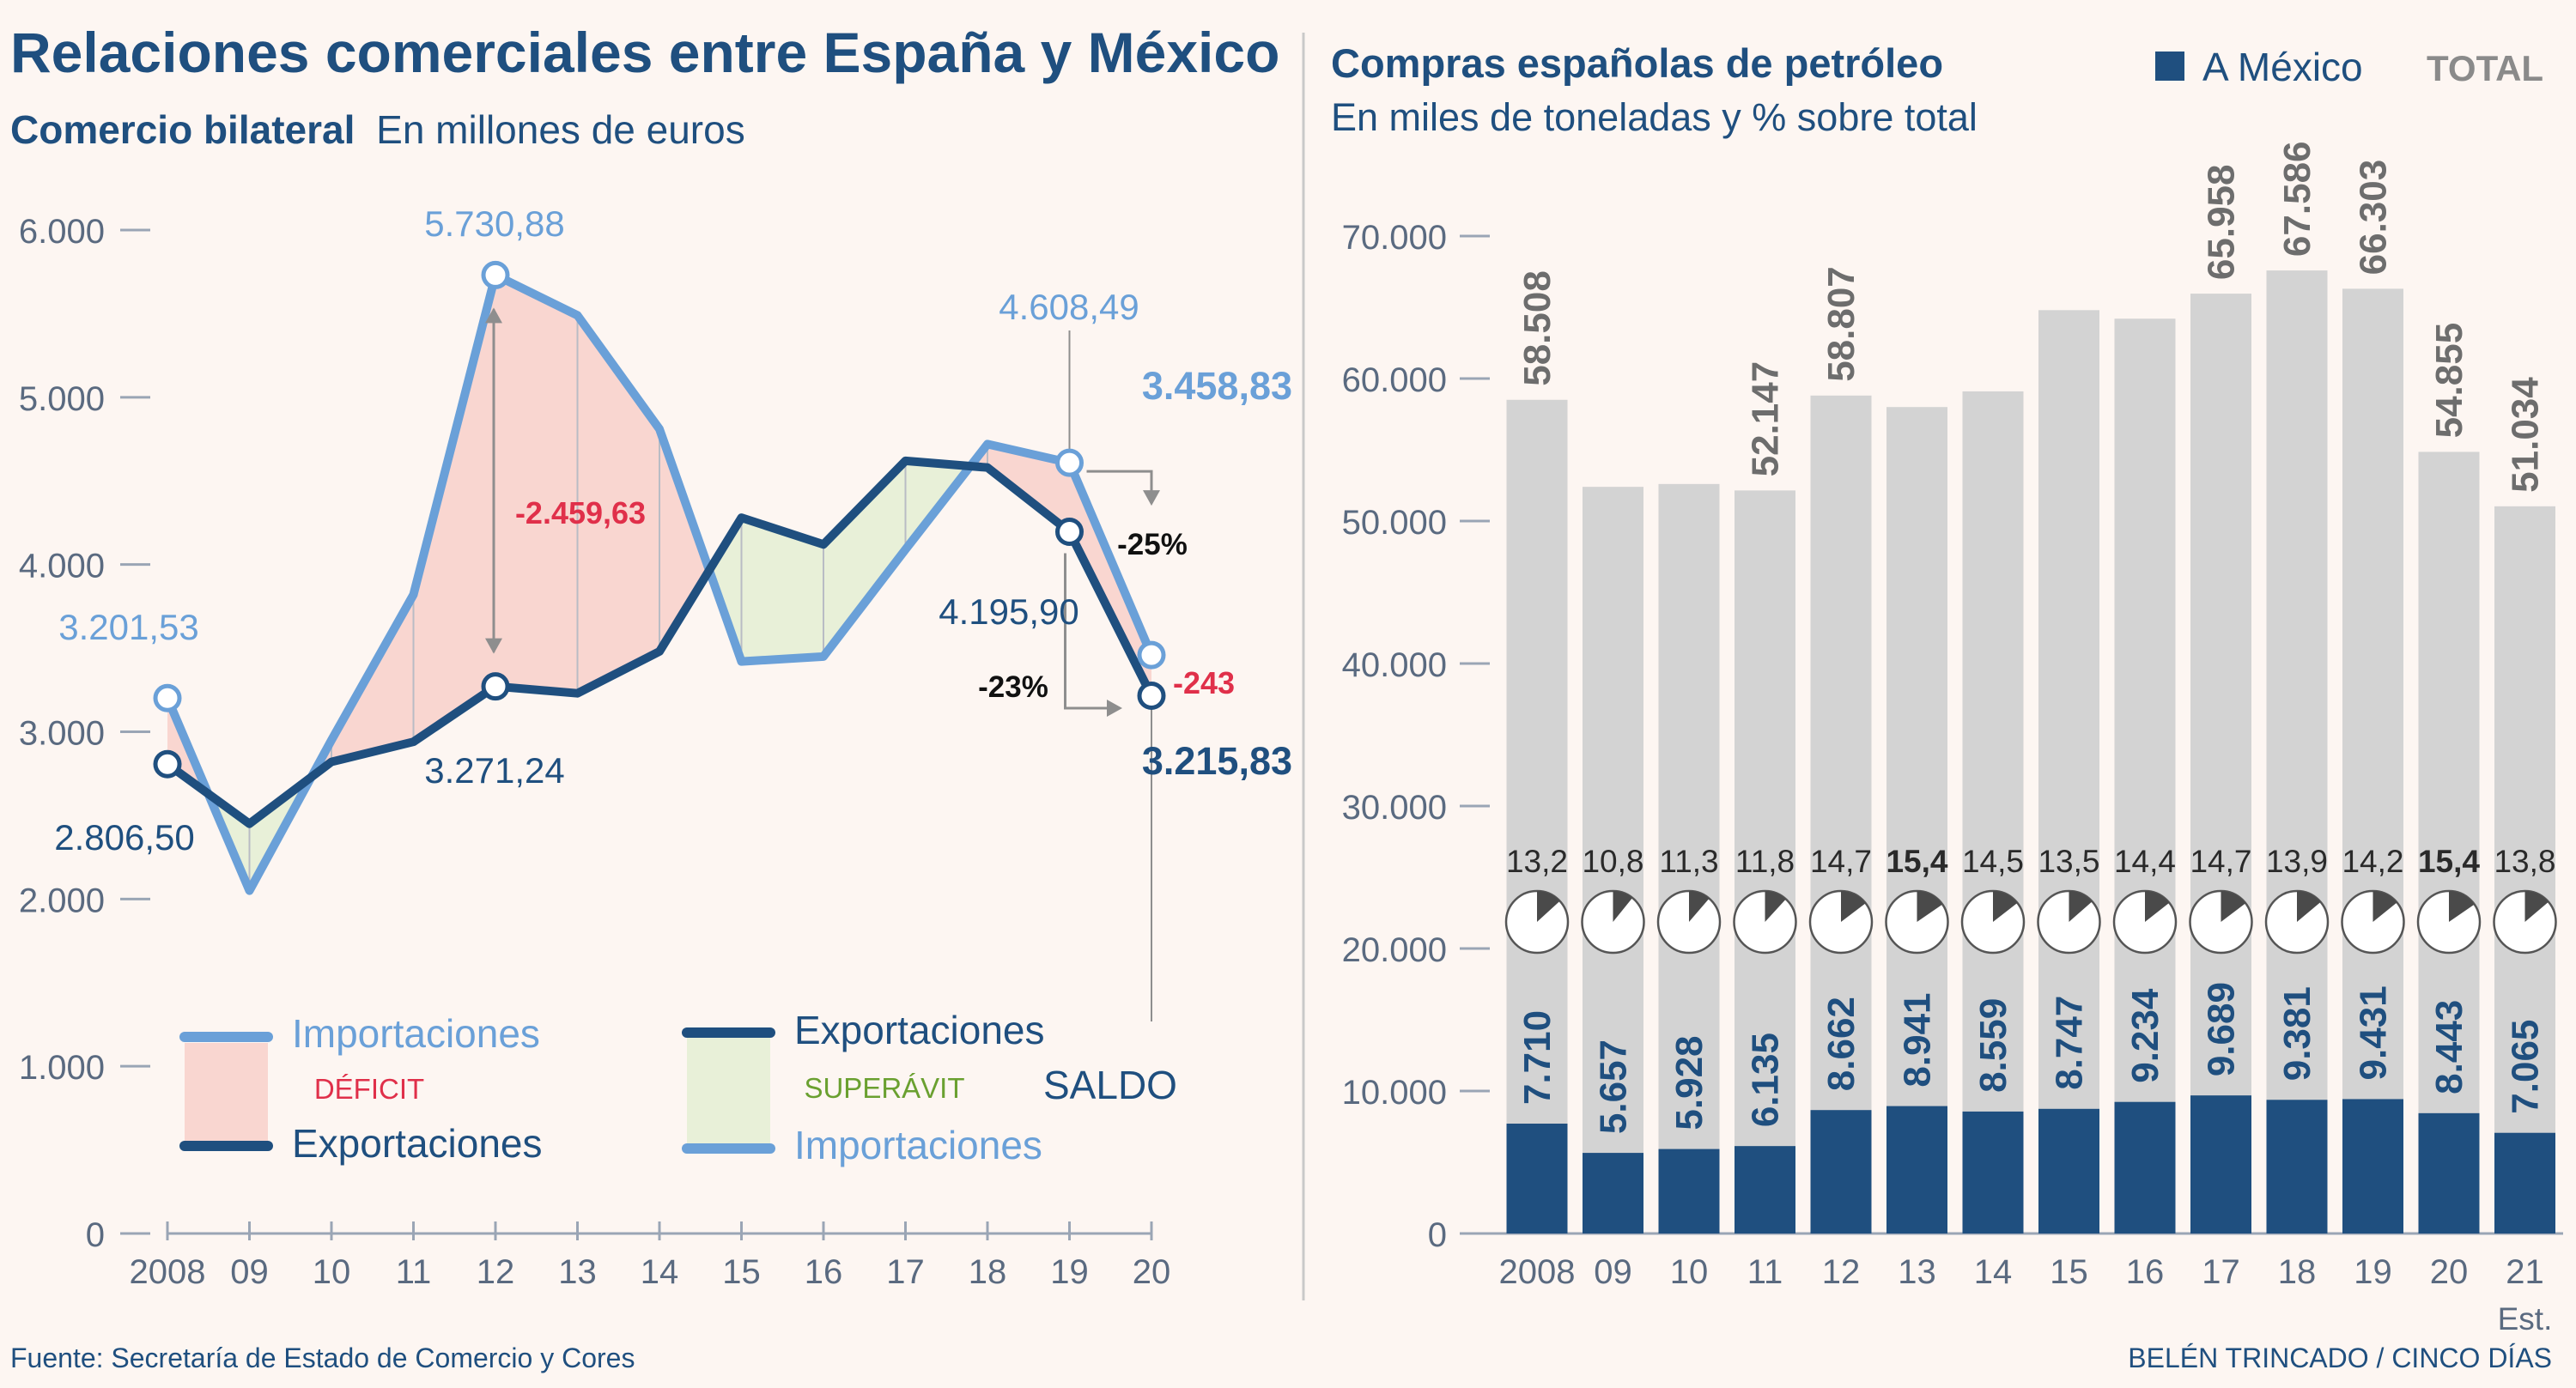 This screenshot has width=2576, height=1388. Describe the element at coordinates (1612, 861) in the screenshot. I see `share-label: 10,8` at that location.